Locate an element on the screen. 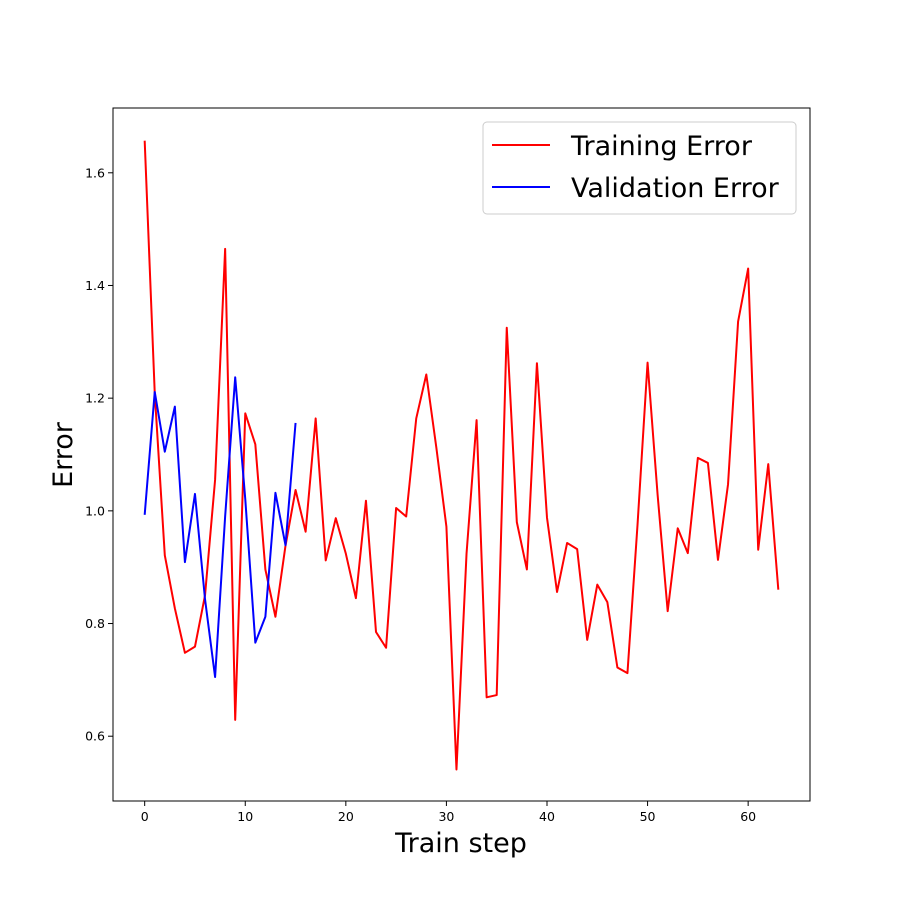 Image resolution: width=900 pixels, height=900 pixels. legend-box is located at coordinates (639, 168).